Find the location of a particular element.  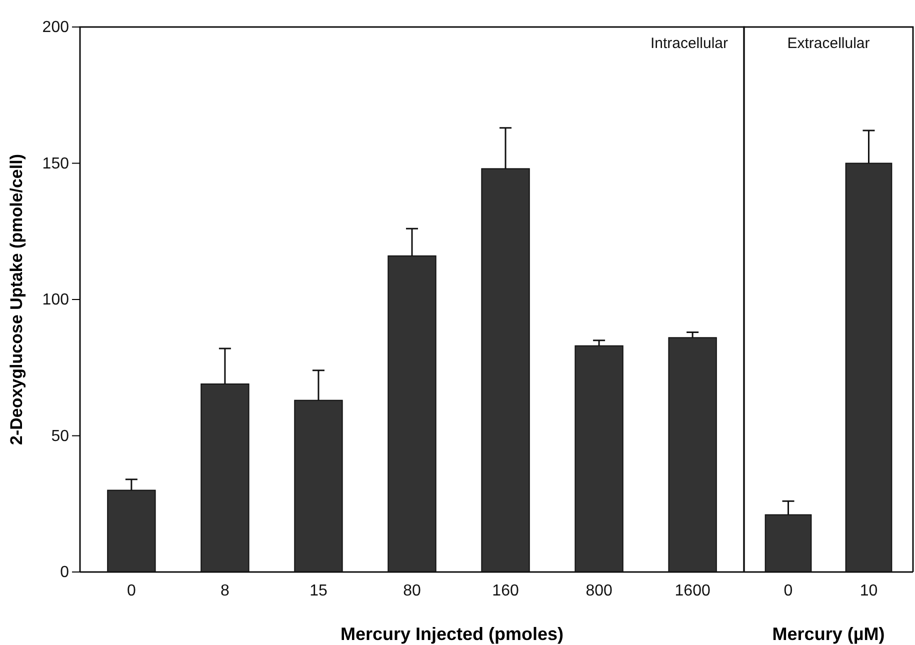

annotation: Extracellular is located at coordinates (828, 43).